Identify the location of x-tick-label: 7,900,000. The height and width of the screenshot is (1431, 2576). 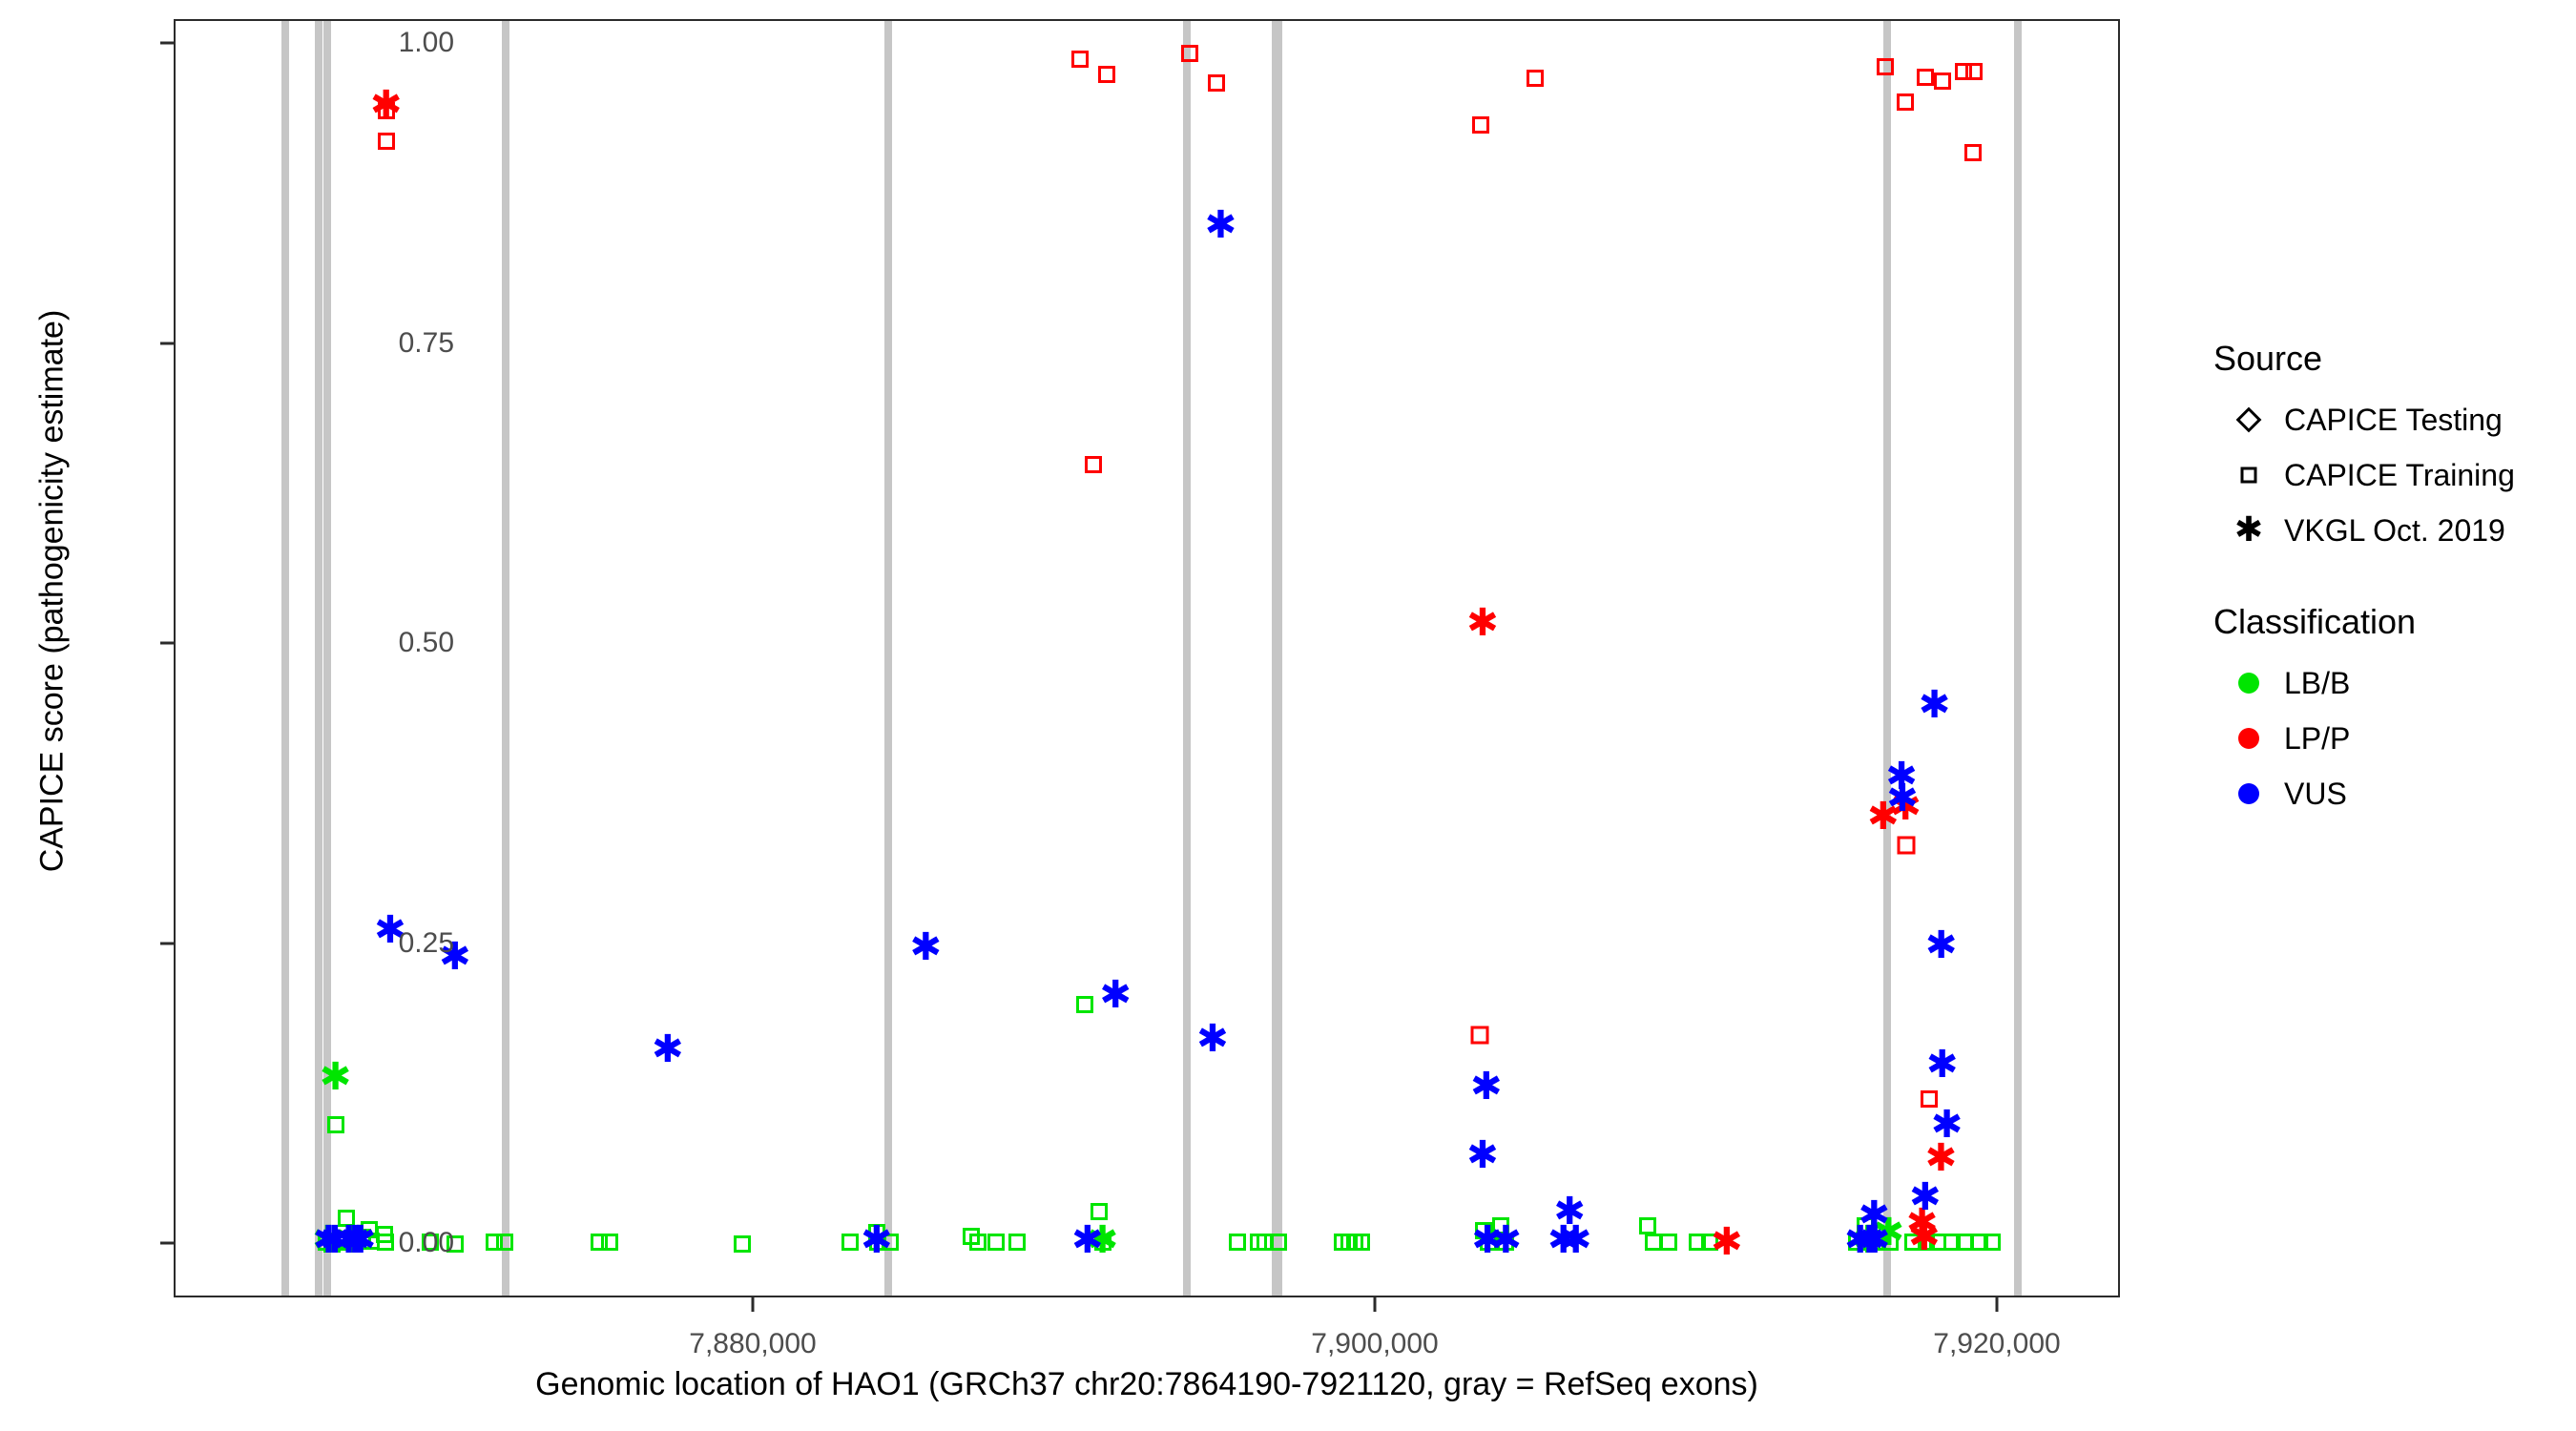
(1375, 1343).